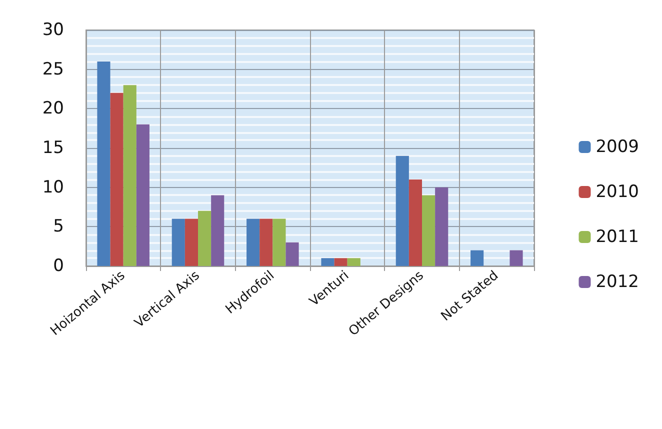 This screenshot has height=429, width=662. What do you see at coordinates (617, 192) in the screenshot?
I see `legend-label: 2010` at bounding box center [617, 192].